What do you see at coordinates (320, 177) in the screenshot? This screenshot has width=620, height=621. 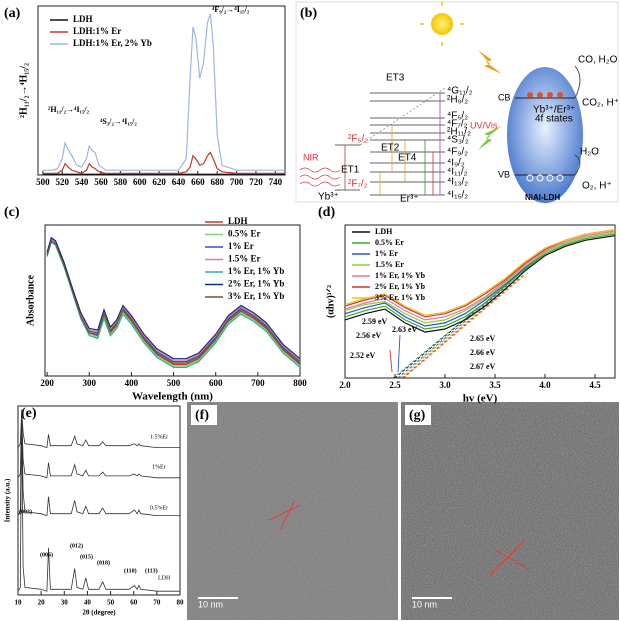 I see `nir-waves` at bounding box center [320, 177].